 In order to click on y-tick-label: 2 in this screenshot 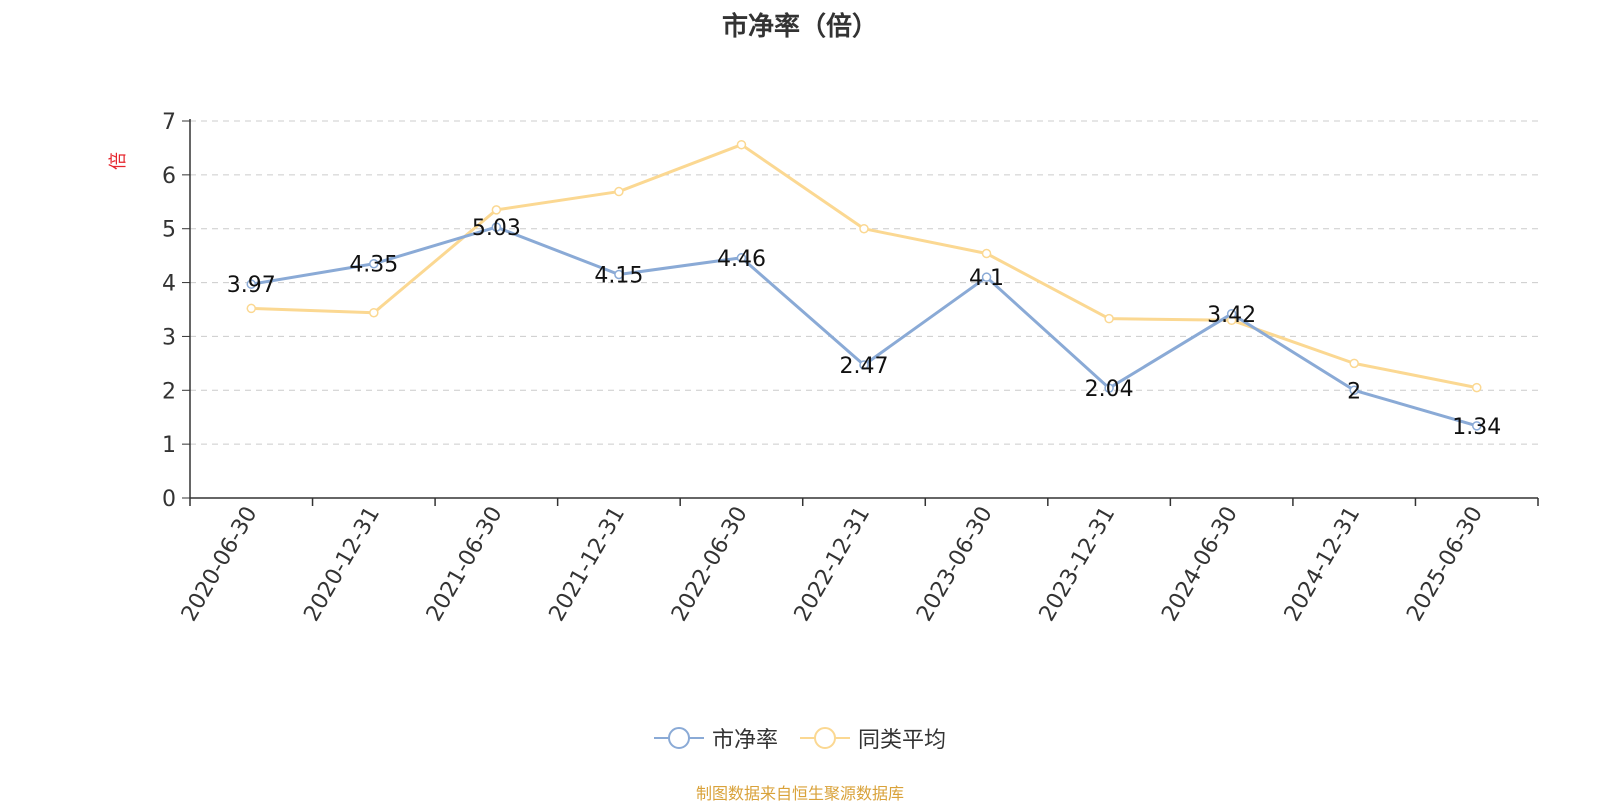, I will do `click(169, 391)`.